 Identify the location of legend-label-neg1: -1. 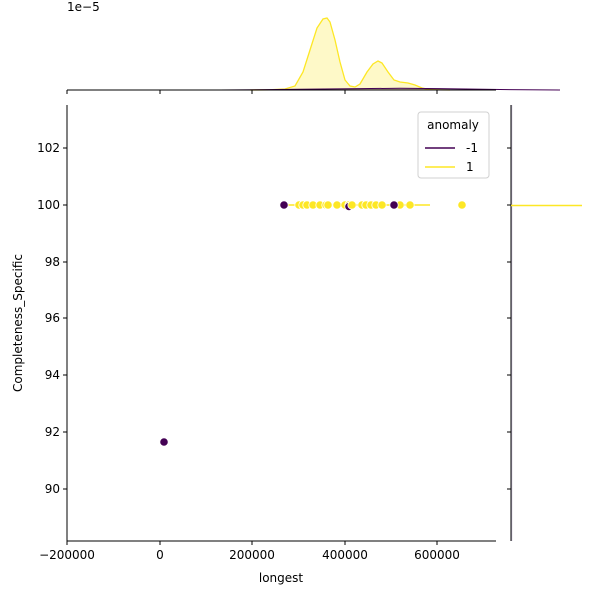
(472, 148).